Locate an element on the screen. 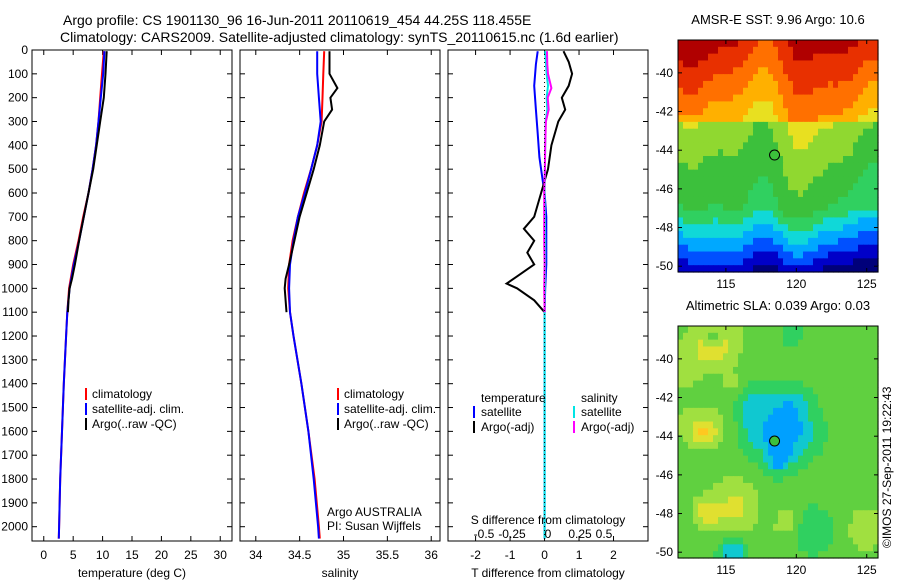 The image size is (900, 580). sla-map-frame is located at coordinates (778, 442).